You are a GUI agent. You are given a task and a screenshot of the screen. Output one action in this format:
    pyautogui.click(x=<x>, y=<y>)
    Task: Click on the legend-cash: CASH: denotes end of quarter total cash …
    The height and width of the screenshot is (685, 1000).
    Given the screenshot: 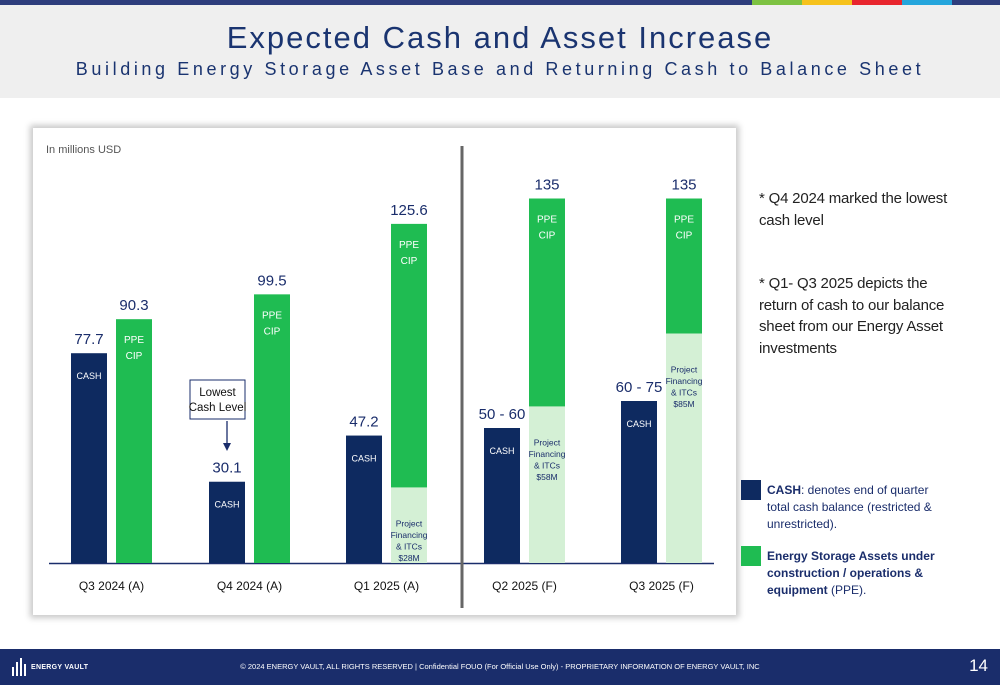 What is the action you would take?
    pyautogui.click(x=859, y=507)
    